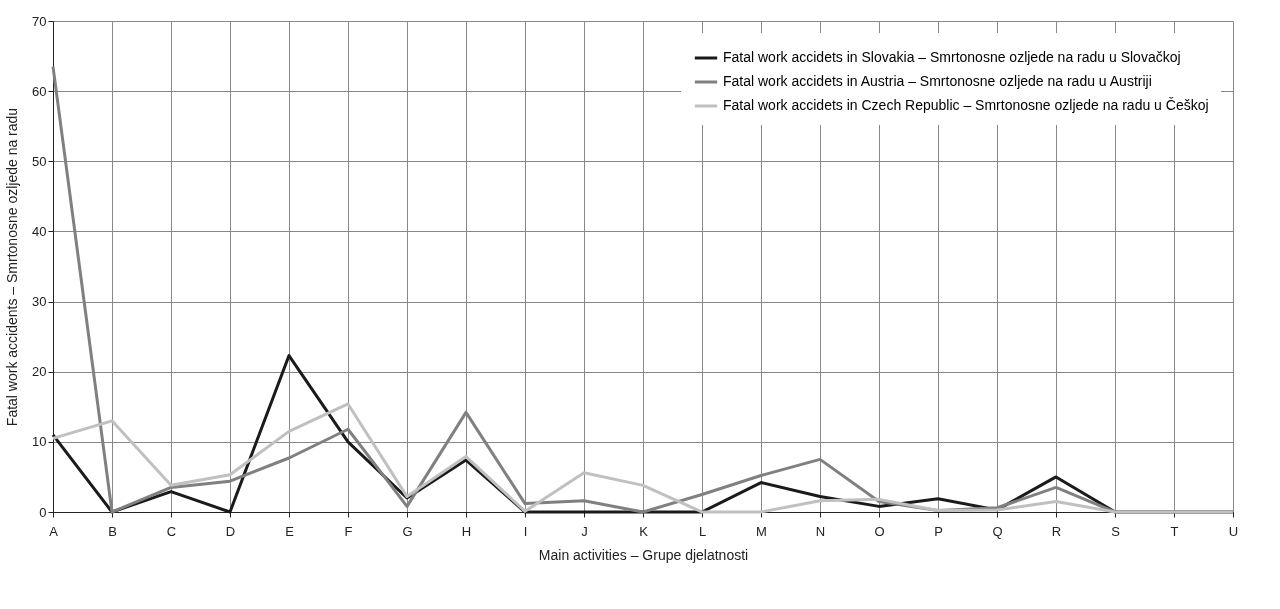  Describe the element at coordinates (1116, 531) in the screenshot. I see `x-tick-label: S` at that location.